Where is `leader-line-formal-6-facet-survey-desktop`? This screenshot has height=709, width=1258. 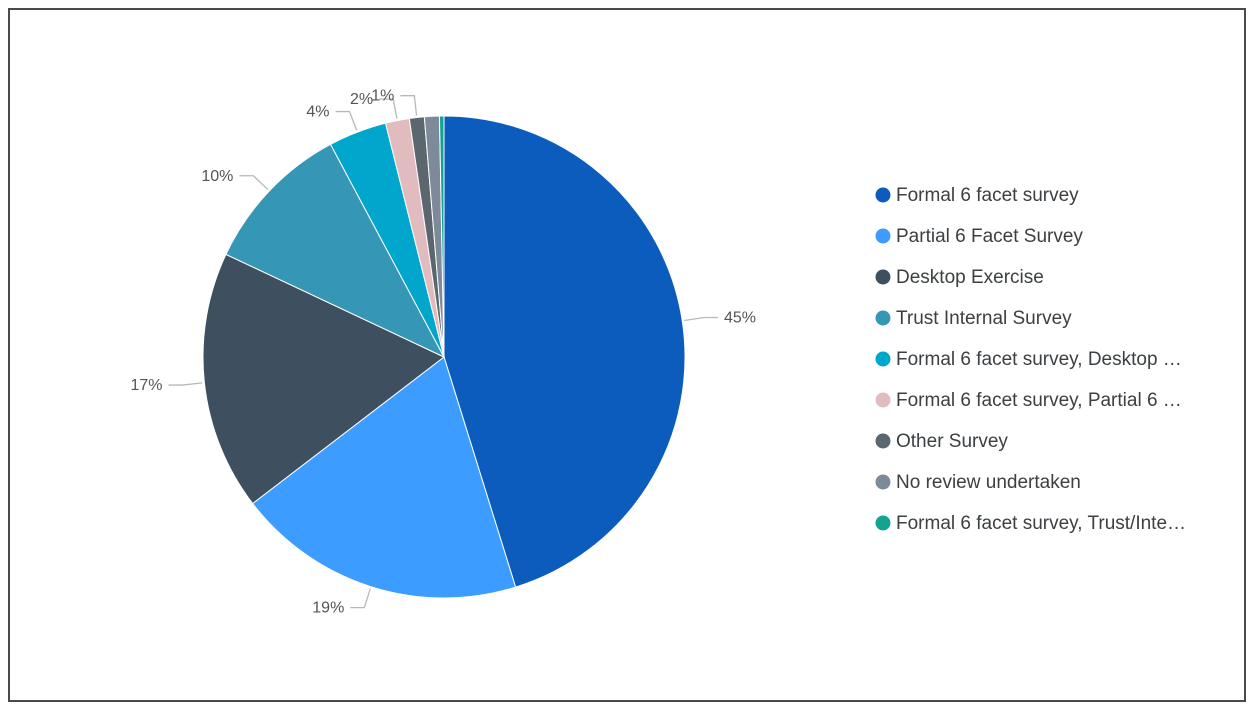
leader-line-formal-6-facet-survey-desktop is located at coordinates (346, 120).